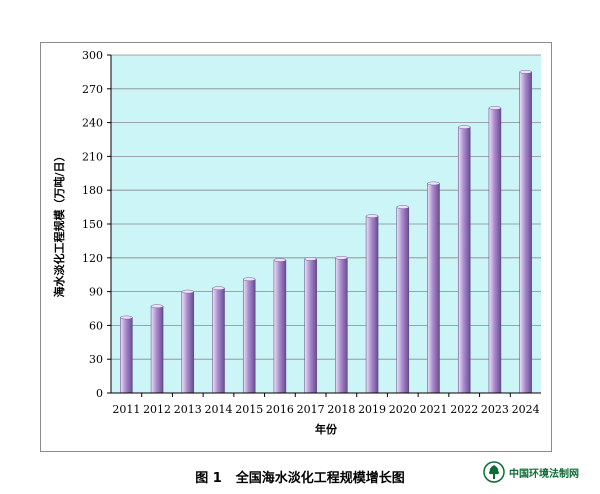 This screenshot has width=600, height=494. Describe the element at coordinates (188, 409) in the screenshot. I see `x-tick-label: 2013` at that location.